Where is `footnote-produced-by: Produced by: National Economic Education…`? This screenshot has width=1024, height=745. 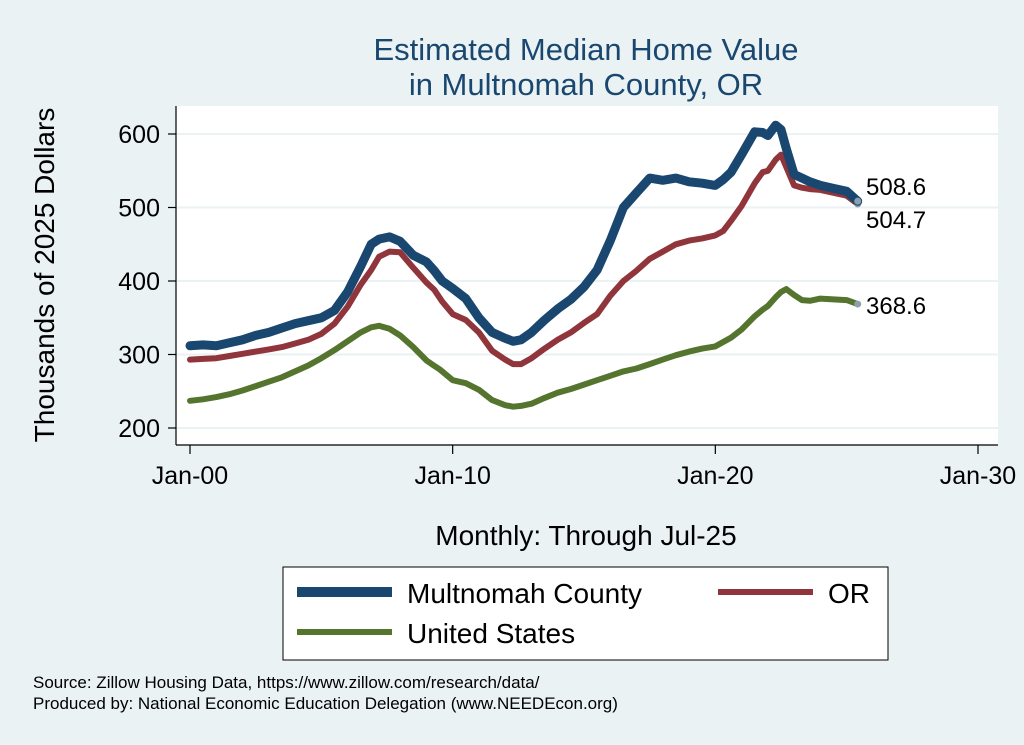
footnote-produced-by: Produced by: National Economic Education… is located at coordinates (325, 703).